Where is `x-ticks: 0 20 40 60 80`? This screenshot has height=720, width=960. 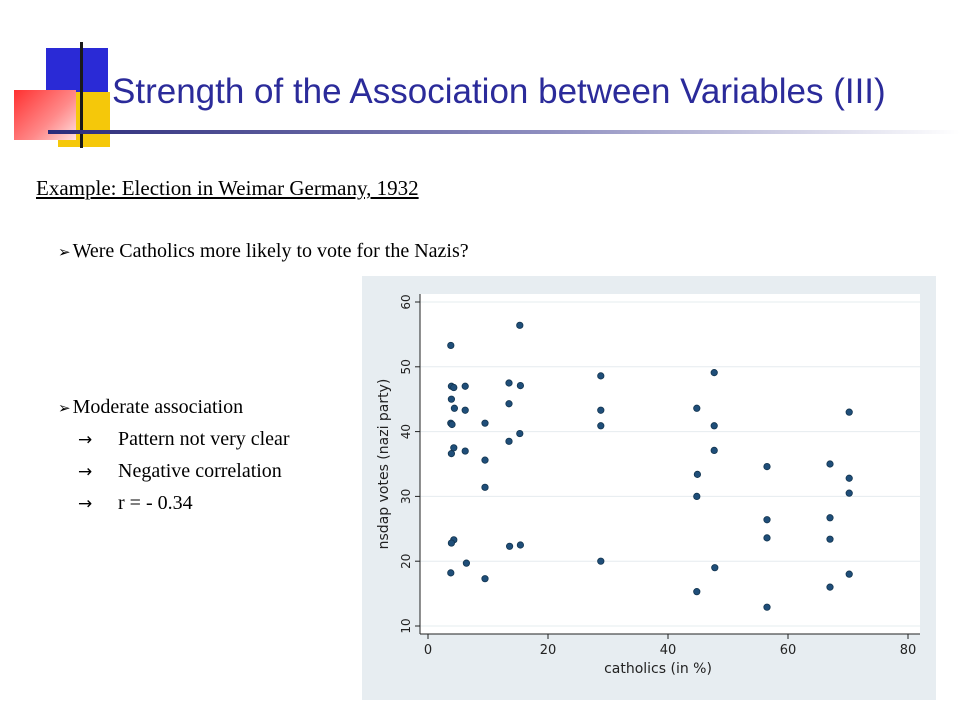 x-ticks: 0 20 40 60 80 is located at coordinates (670, 646).